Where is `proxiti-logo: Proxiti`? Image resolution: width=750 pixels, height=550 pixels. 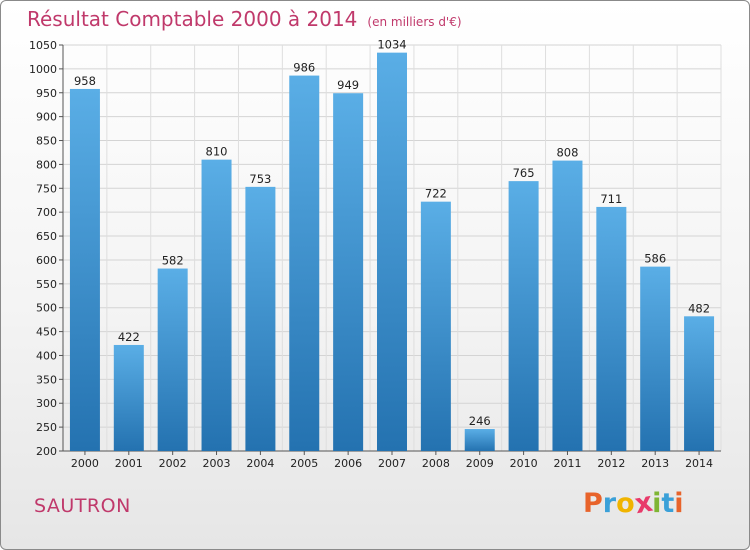
proxiti-logo: Proxiti is located at coordinates (633, 504).